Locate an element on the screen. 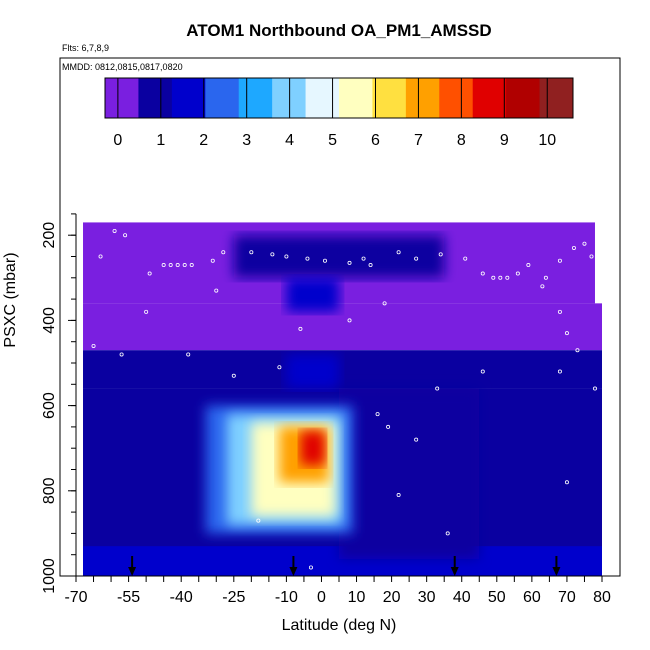 The image size is (650, 650). flights-label: Flts: 6,7,8,9 is located at coordinates (85, 48).